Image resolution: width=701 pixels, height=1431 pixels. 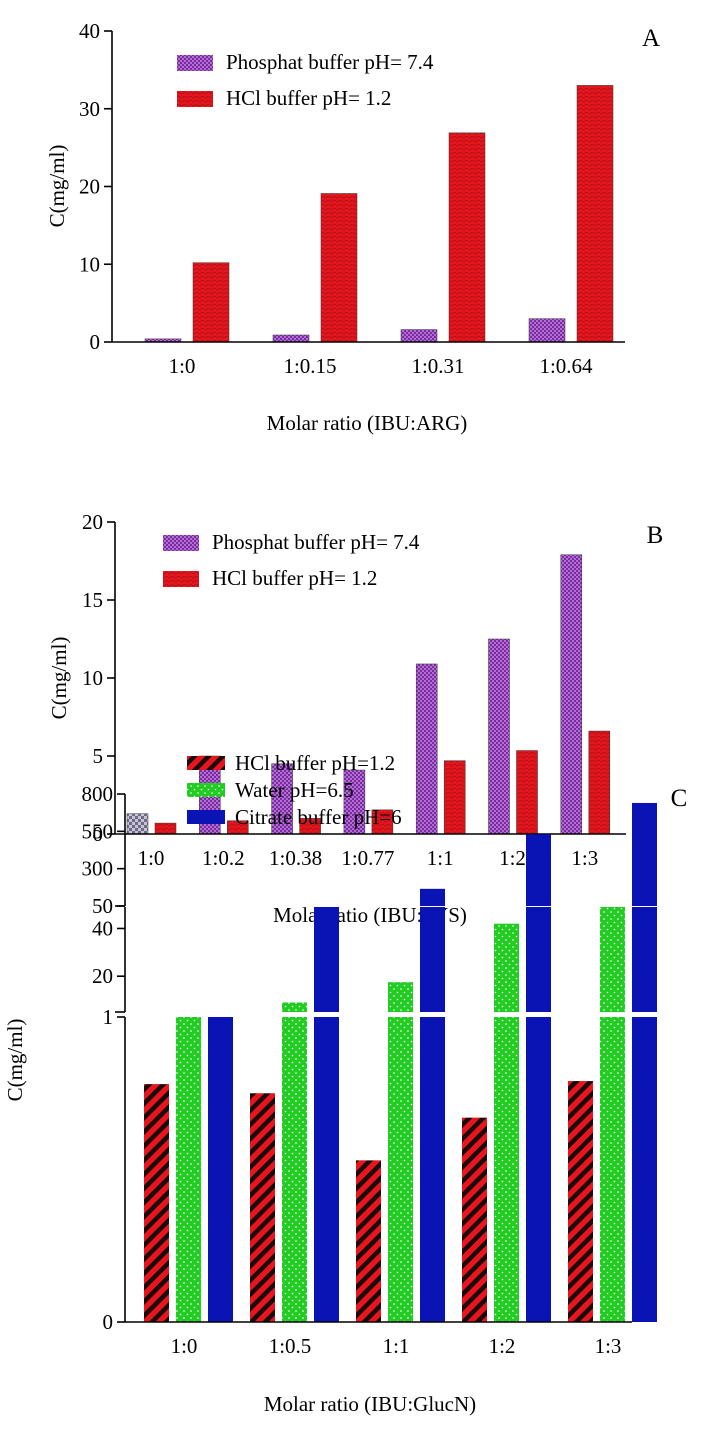 What do you see at coordinates (400, 997) in the screenshot?
I see `bar-c-s1-2-seg1` at bounding box center [400, 997].